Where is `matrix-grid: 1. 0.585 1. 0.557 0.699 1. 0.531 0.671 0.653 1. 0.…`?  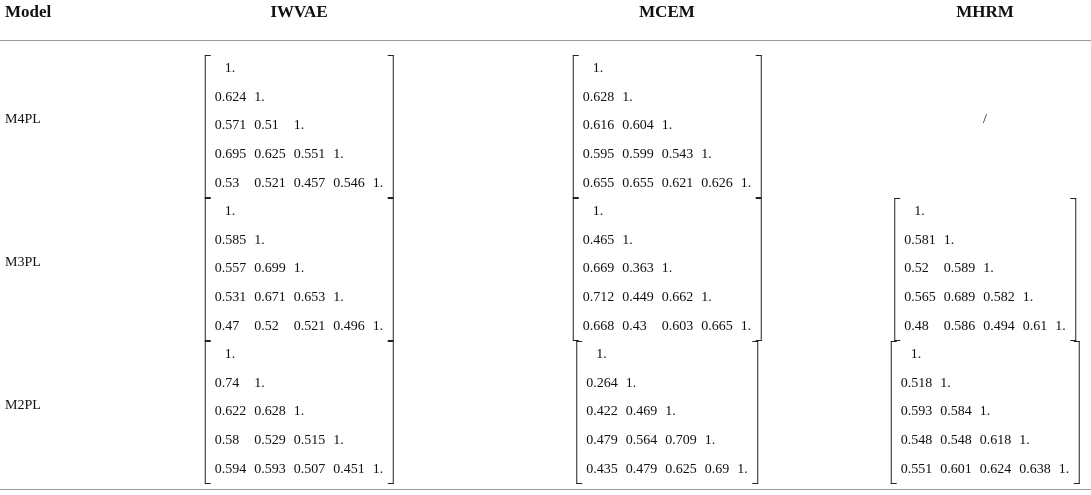
matrix-grid: 1. 0.585 1. 0.557 0.699 1. 0.531 0.671 0.653 1. 0.… is located at coordinates (299, 269).